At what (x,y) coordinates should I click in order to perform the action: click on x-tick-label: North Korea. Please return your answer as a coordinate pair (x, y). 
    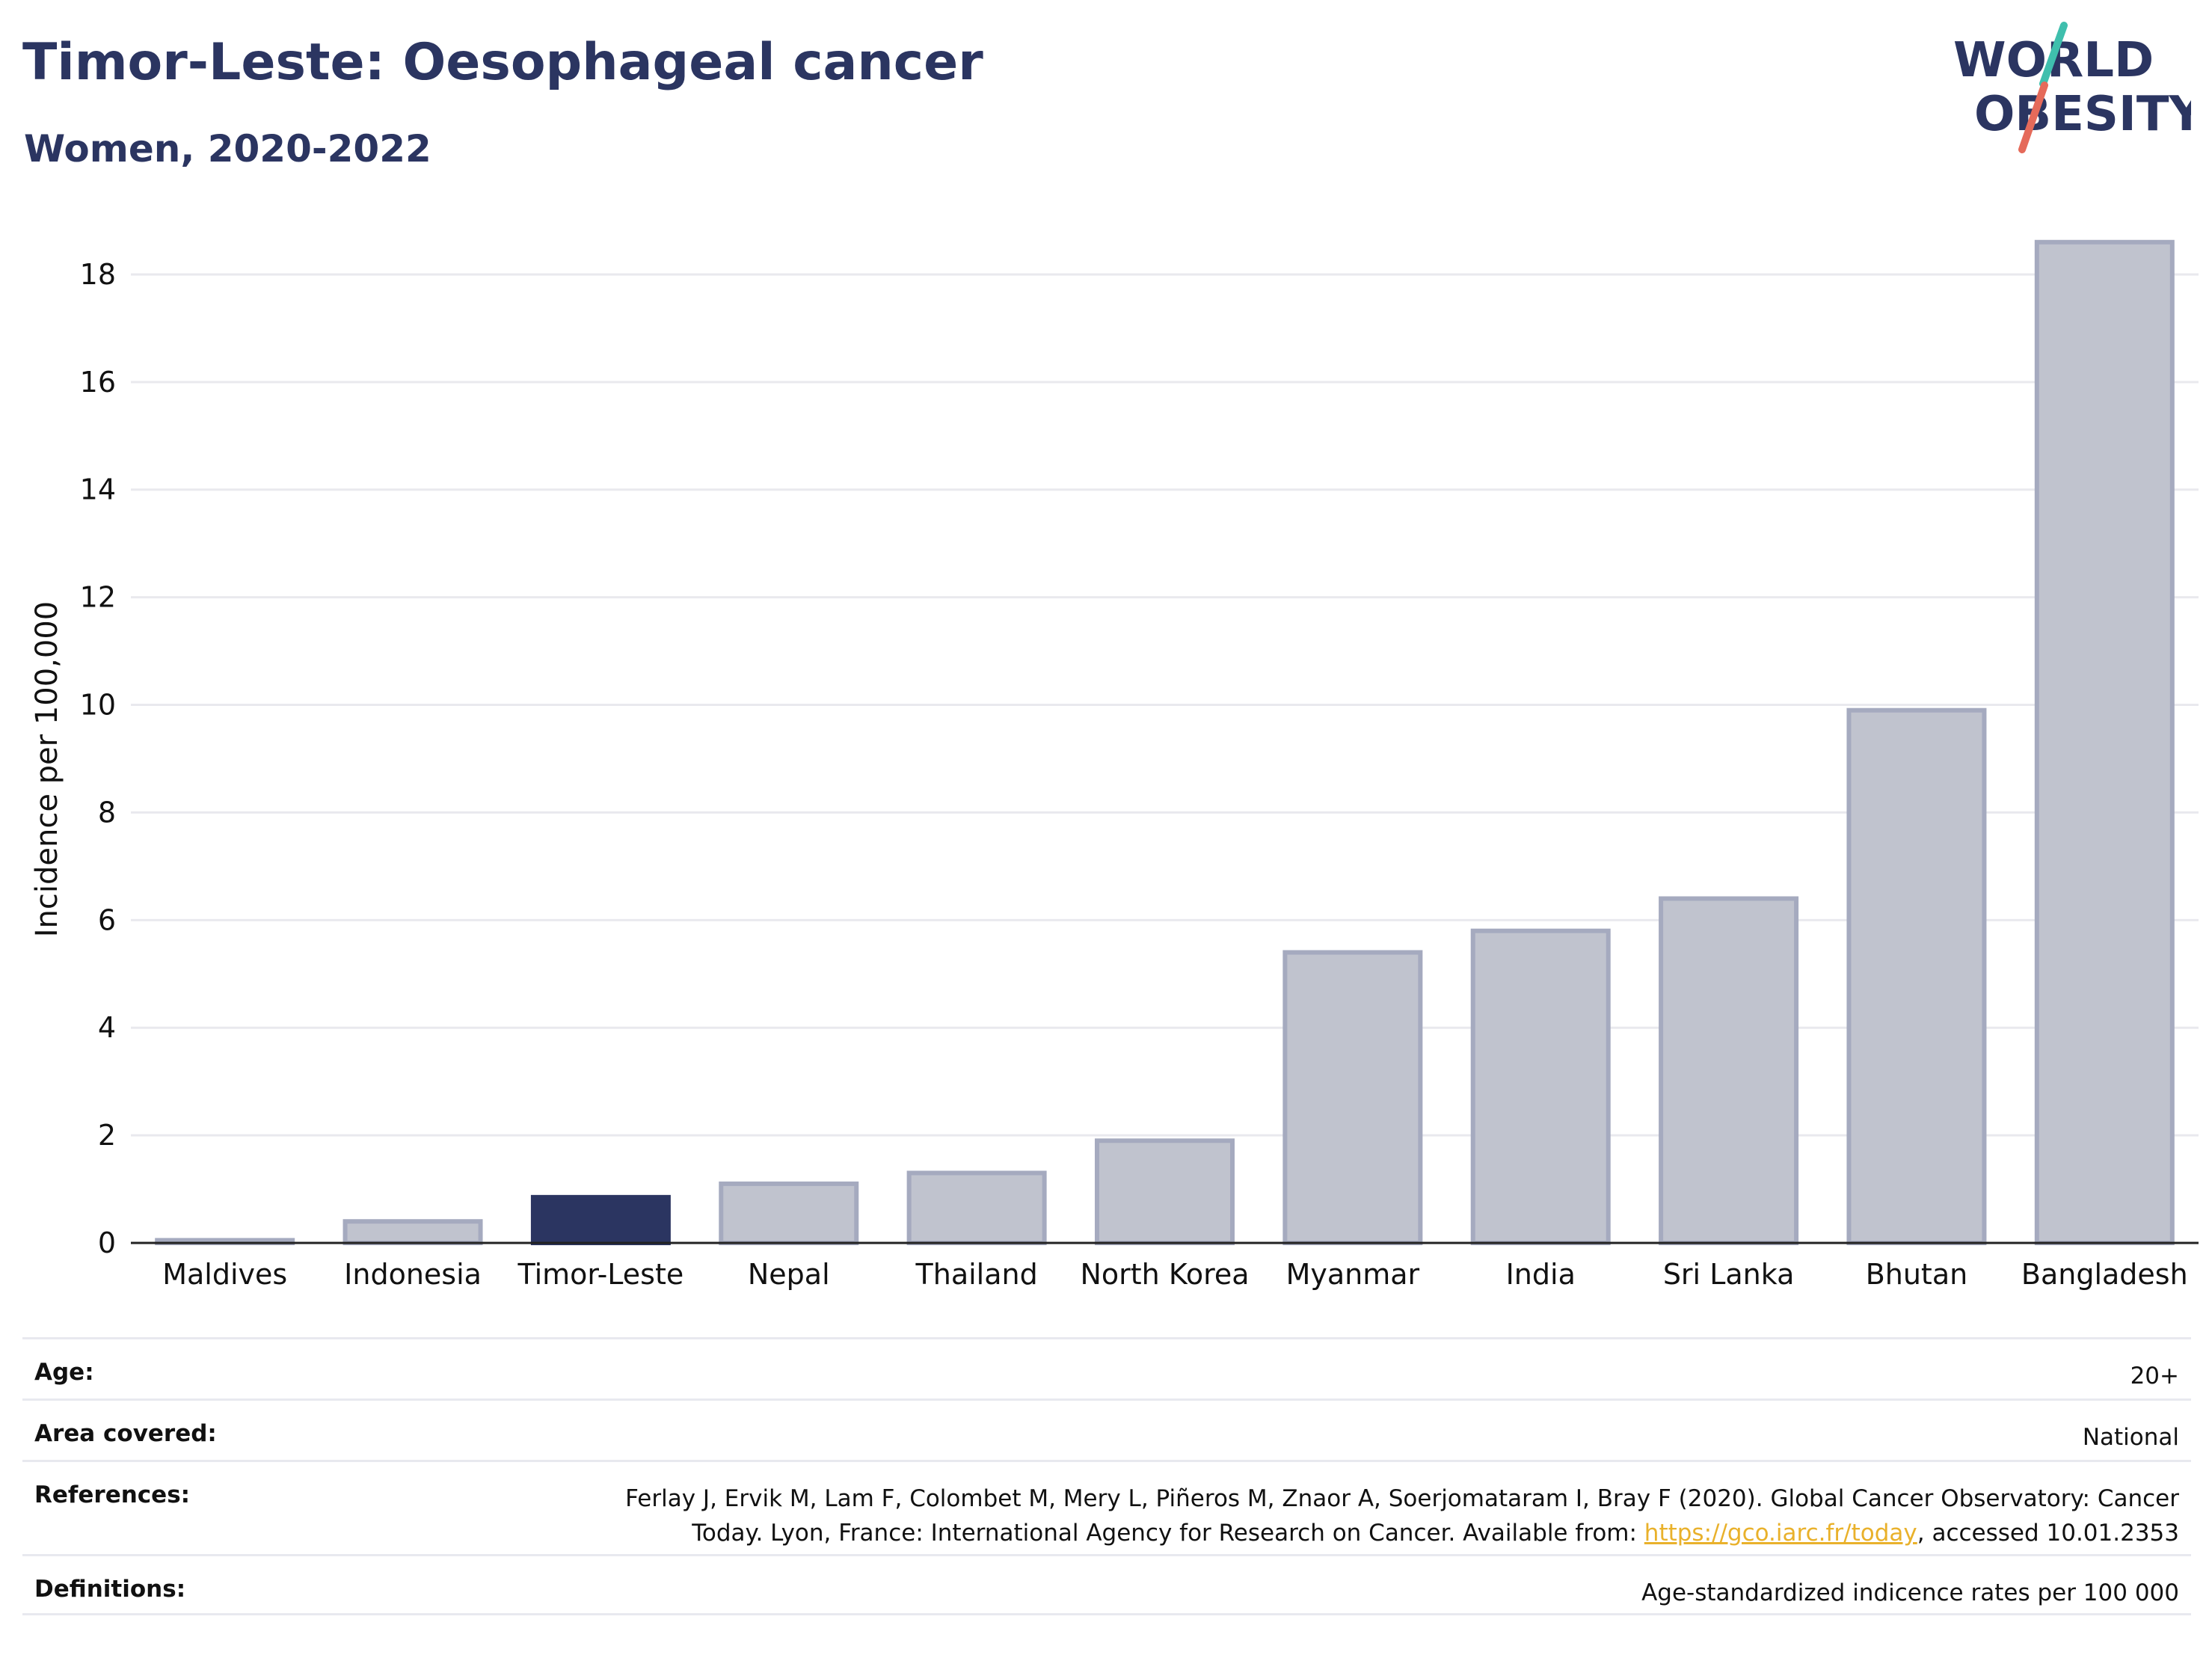
    Looking at the image, I should click on (1164, 1274).